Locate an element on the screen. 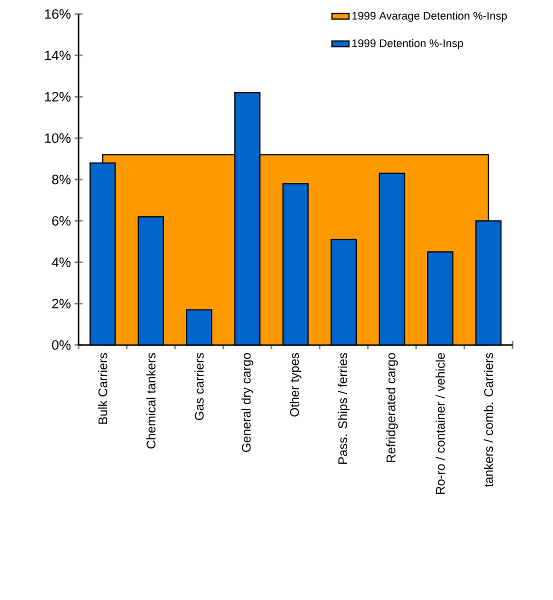  y-tick-label: 16% is located at coordinates (58, 14).